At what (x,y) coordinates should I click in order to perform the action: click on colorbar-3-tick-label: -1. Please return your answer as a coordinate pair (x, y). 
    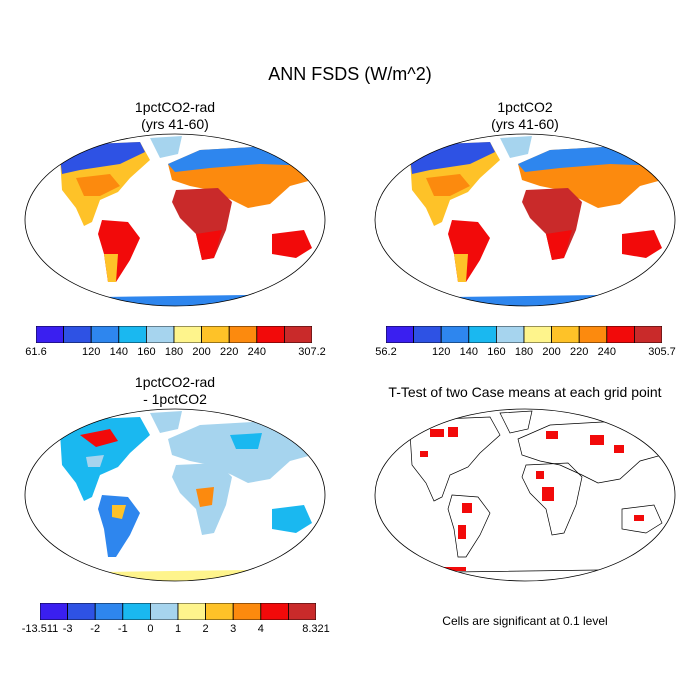
    Looking at the image, I should click on (122, 629).